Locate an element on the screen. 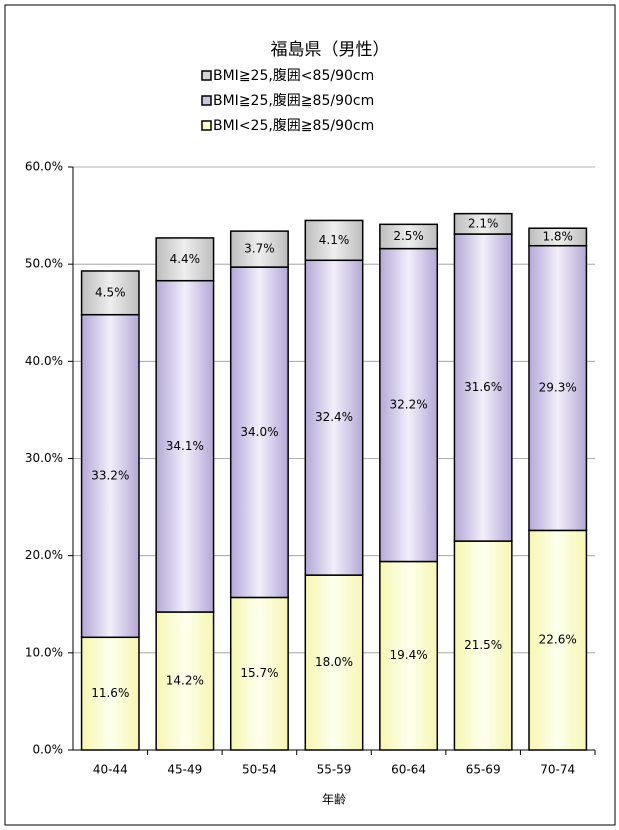 This screenshot has height=830, width=619. x-tick-label: 40-44 is located at coordinates (110, 770).